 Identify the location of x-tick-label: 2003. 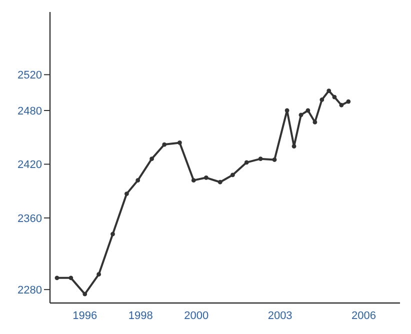
(280, 316).